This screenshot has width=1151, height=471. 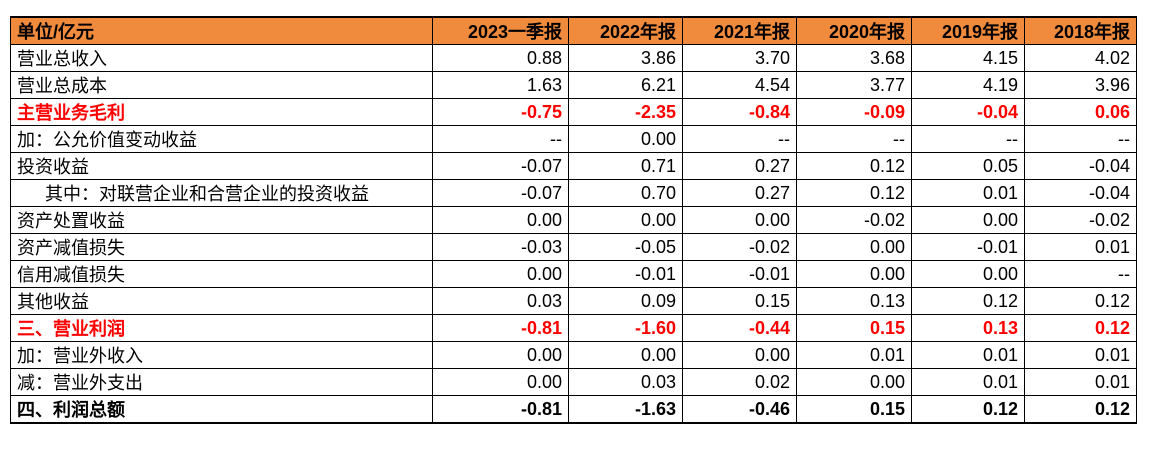 What do you see at coordinates (854, 85) in the screenshot?
I see `value-cell: 3.77` at bounding box center [854, 85].